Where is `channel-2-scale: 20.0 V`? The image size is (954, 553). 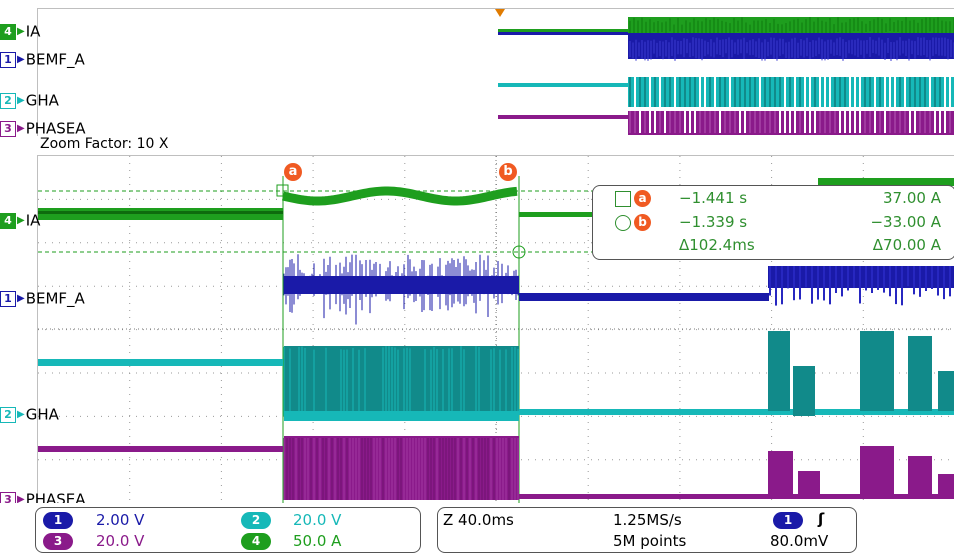 channel-2-scale: 20.0 V is located at coordinates (317, 520).